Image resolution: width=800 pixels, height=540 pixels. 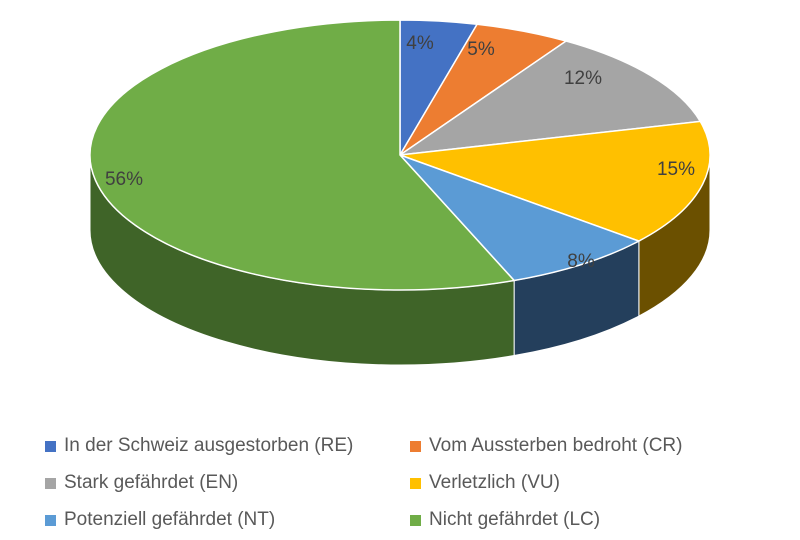 What do you see at coordinates (481, 49) in the screenshot?
I see `data-label: 5%` at bounding box center [481, 49].